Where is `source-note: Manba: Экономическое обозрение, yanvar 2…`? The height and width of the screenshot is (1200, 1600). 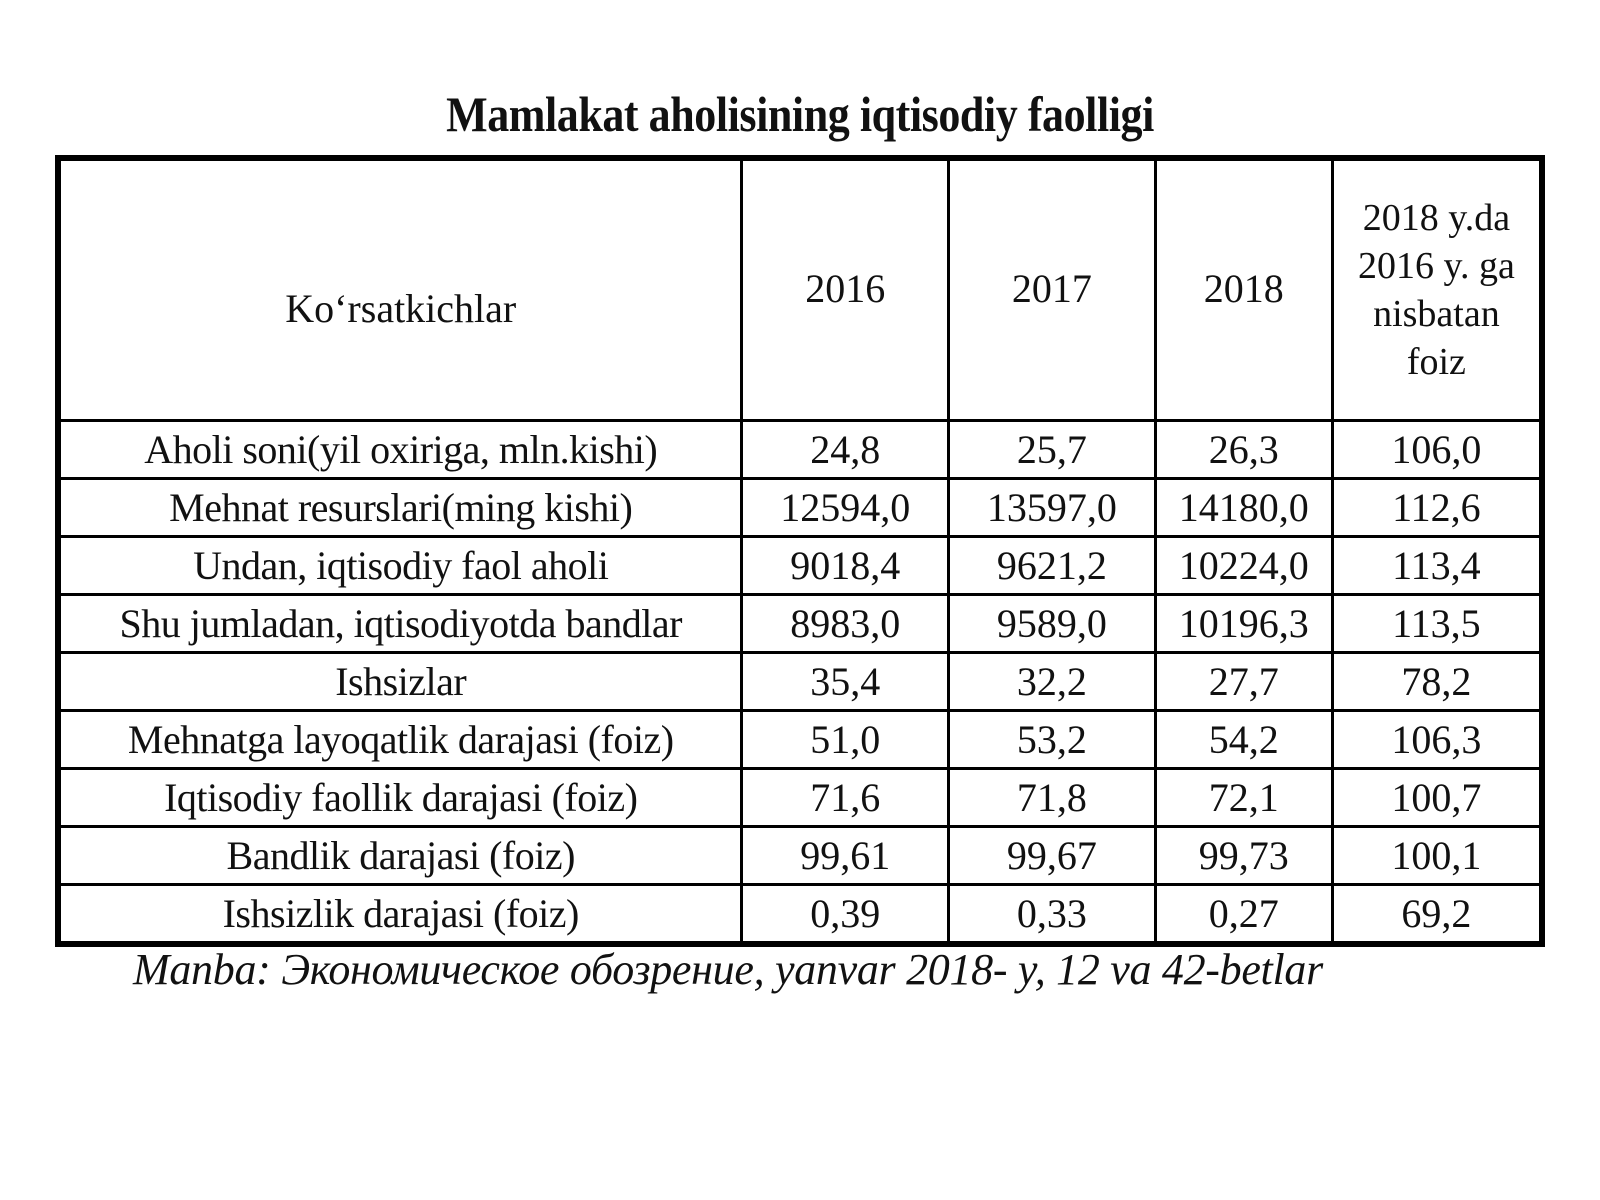 source-note: Manba: Экономическое обозрение, yanvar 2… is located at coordinates (728, 969).